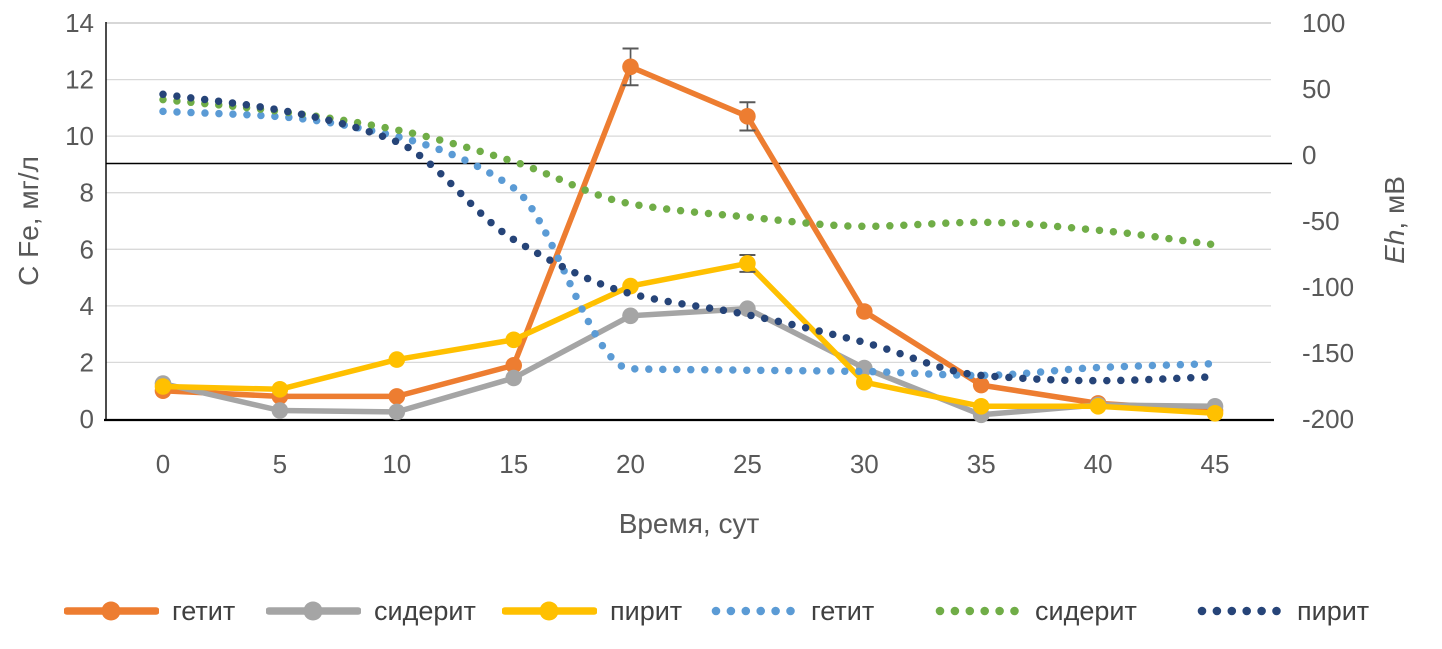  I want to click on y-left-axis-title: С Fe, мг/л, so click(28, 221).